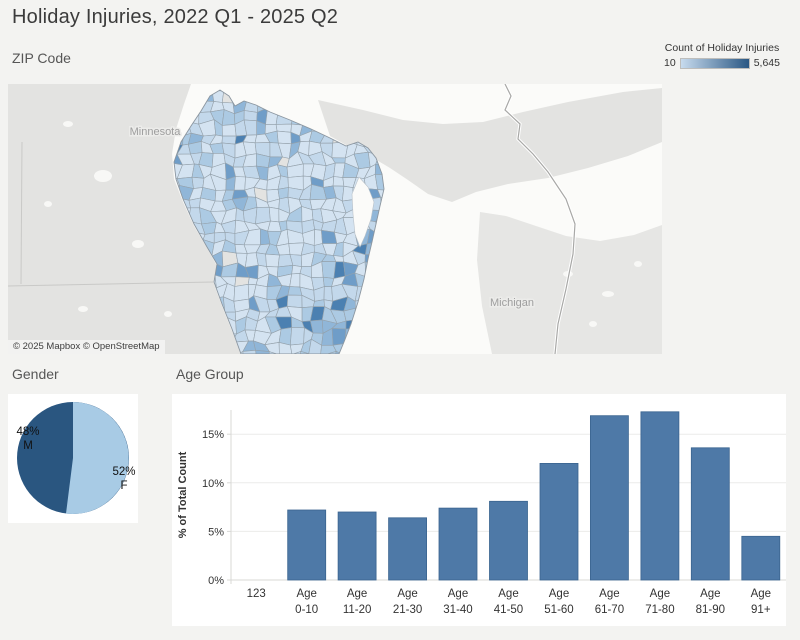 Image resolution: width=800 pixels, height=640 pixels. I want to click on upper-peninsula-land, so click(490, 145).